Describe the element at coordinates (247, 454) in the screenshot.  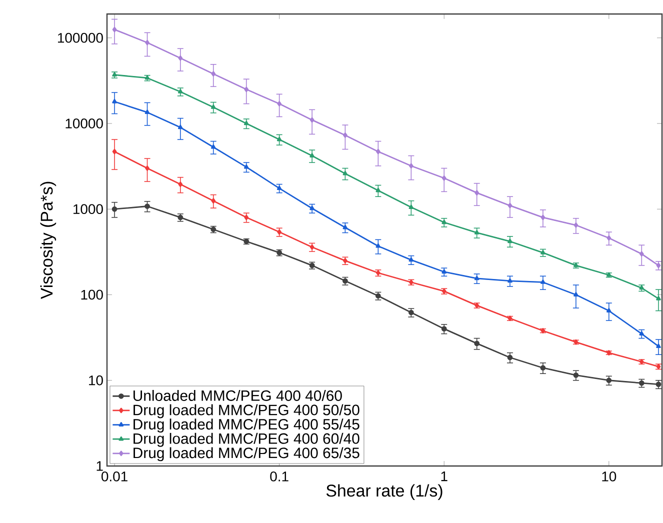
I see `legend-label: Drug loaded MMC/PEG 400 65/35` at that location.